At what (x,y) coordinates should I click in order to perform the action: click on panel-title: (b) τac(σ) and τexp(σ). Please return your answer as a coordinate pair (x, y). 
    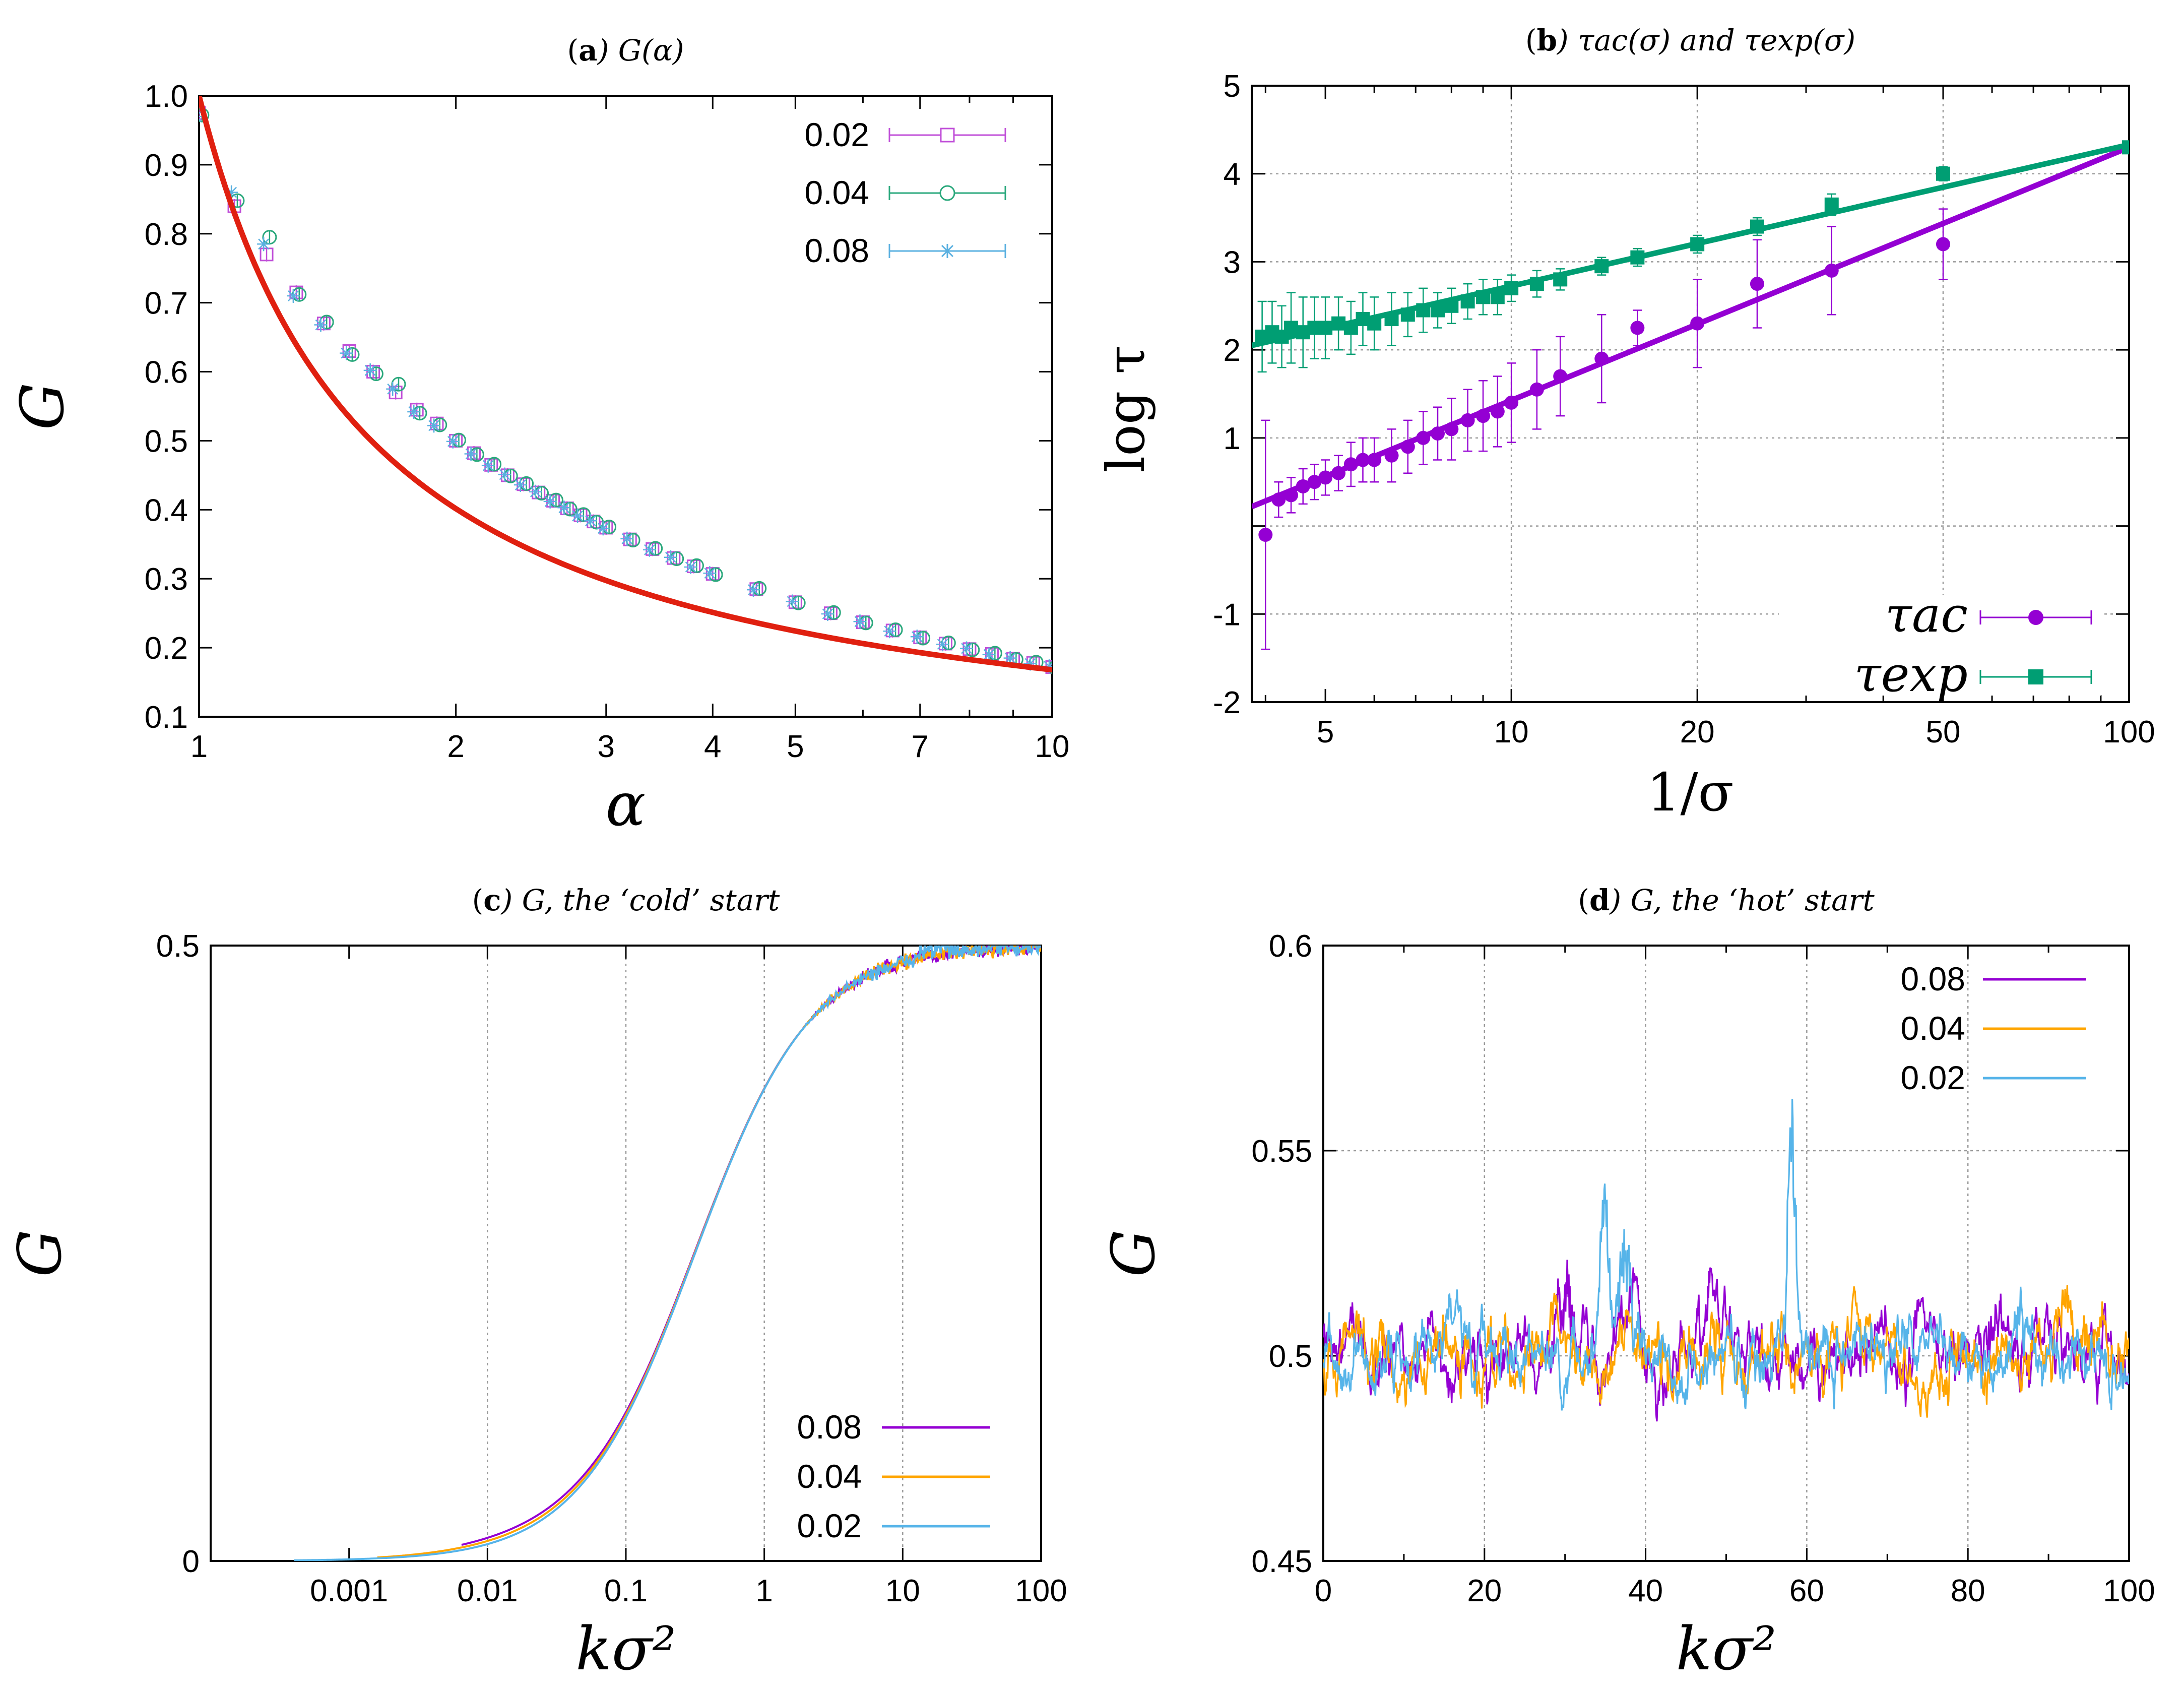
    Looking at the image, I should click on (1690, 40).